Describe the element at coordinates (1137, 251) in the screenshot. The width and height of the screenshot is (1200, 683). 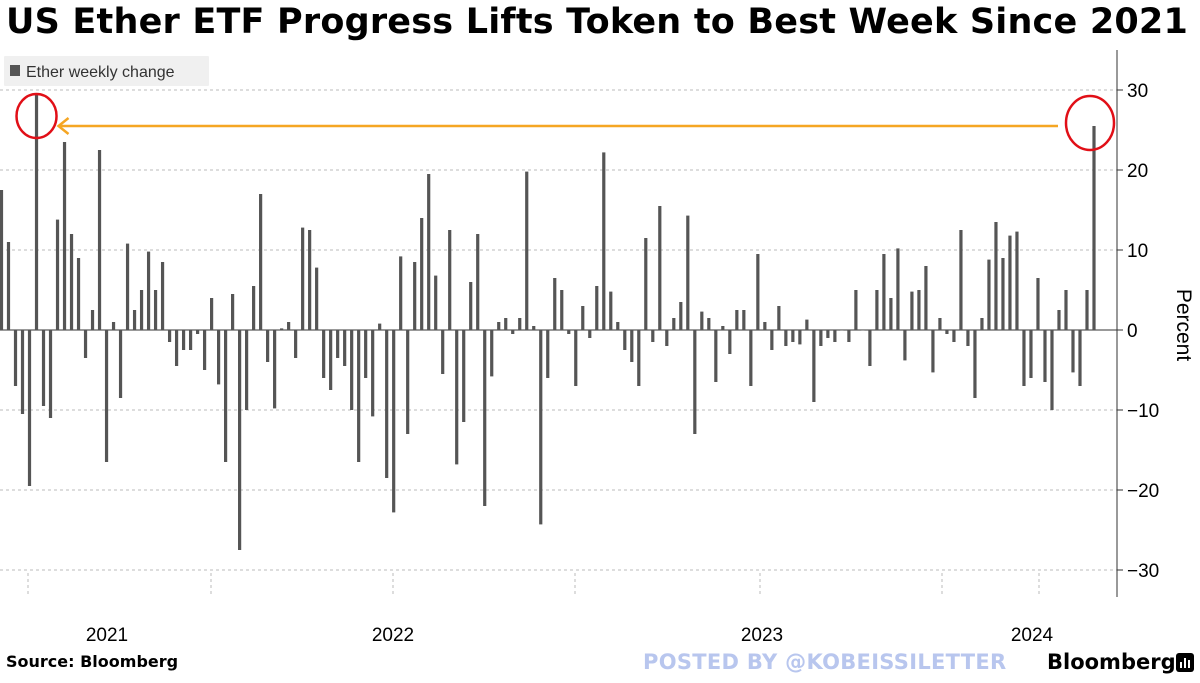
I see `y-tick-label: 10` at that location.